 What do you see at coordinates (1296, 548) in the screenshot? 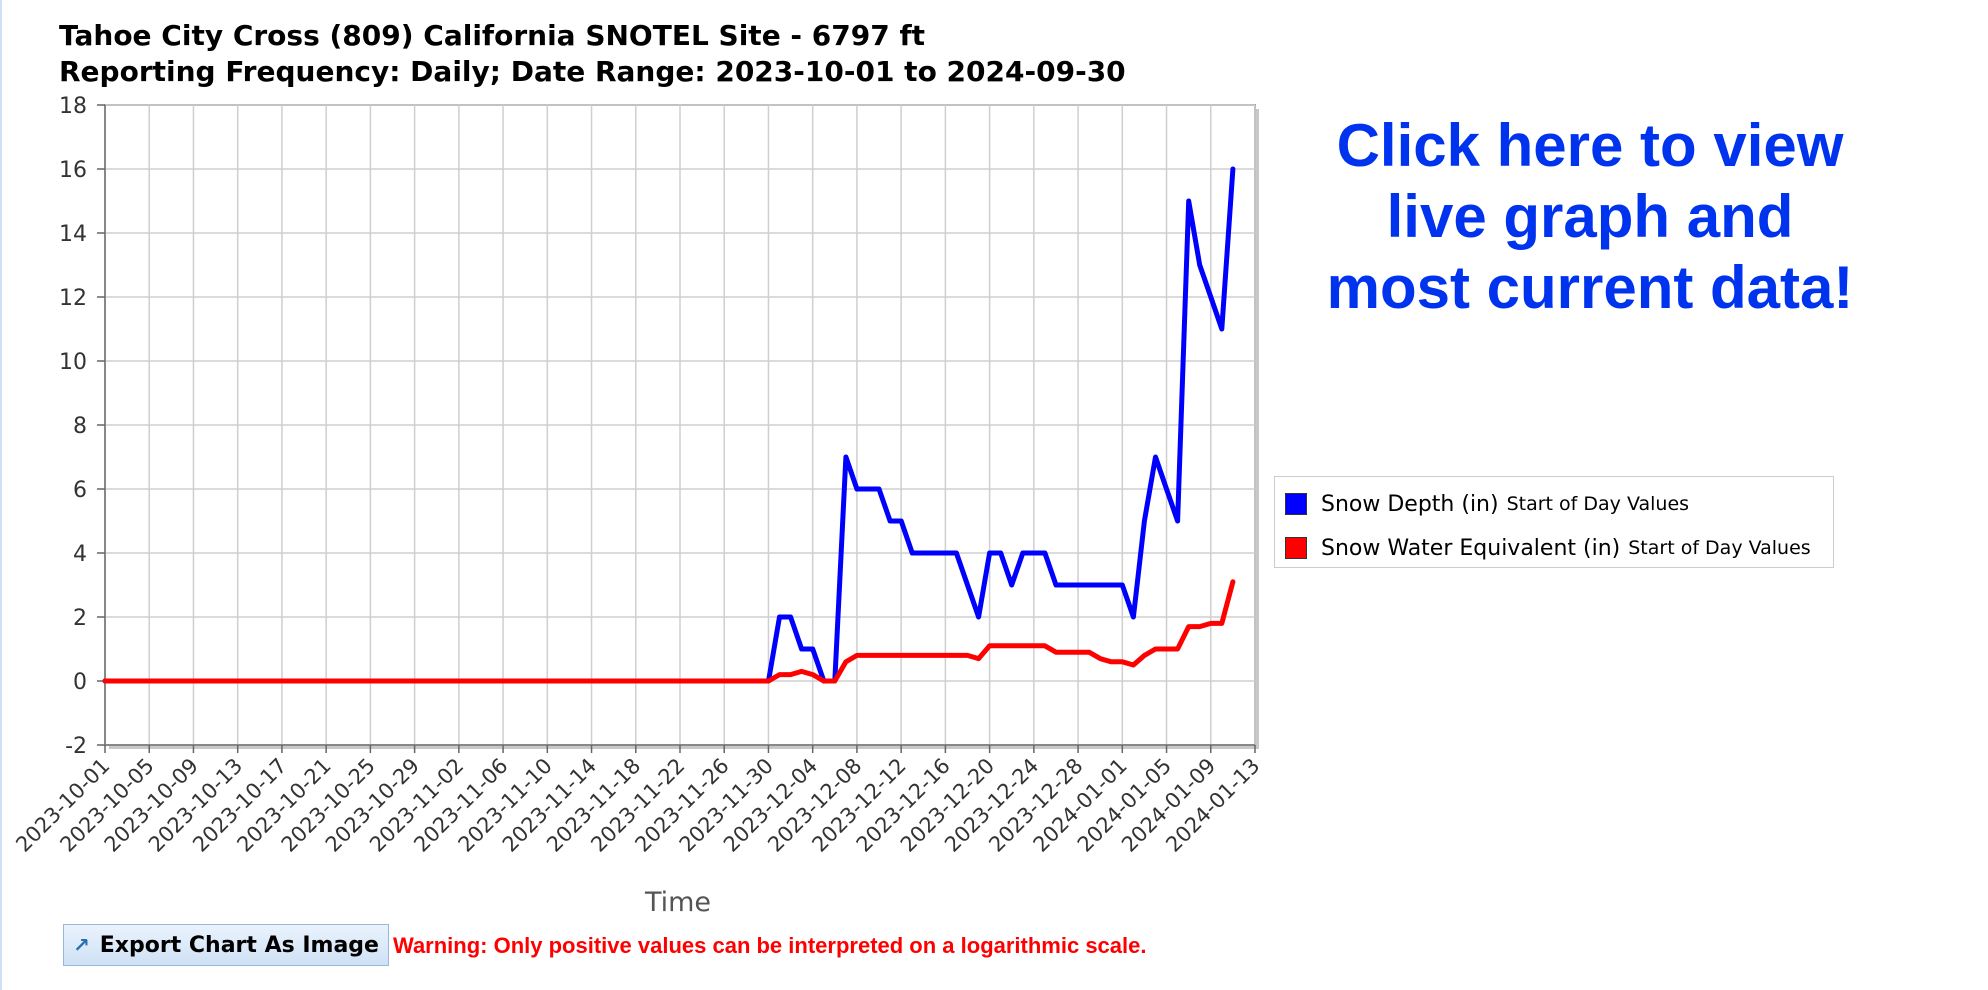
I see `legend-swatch-swe` at bounding box center [1296, 548].